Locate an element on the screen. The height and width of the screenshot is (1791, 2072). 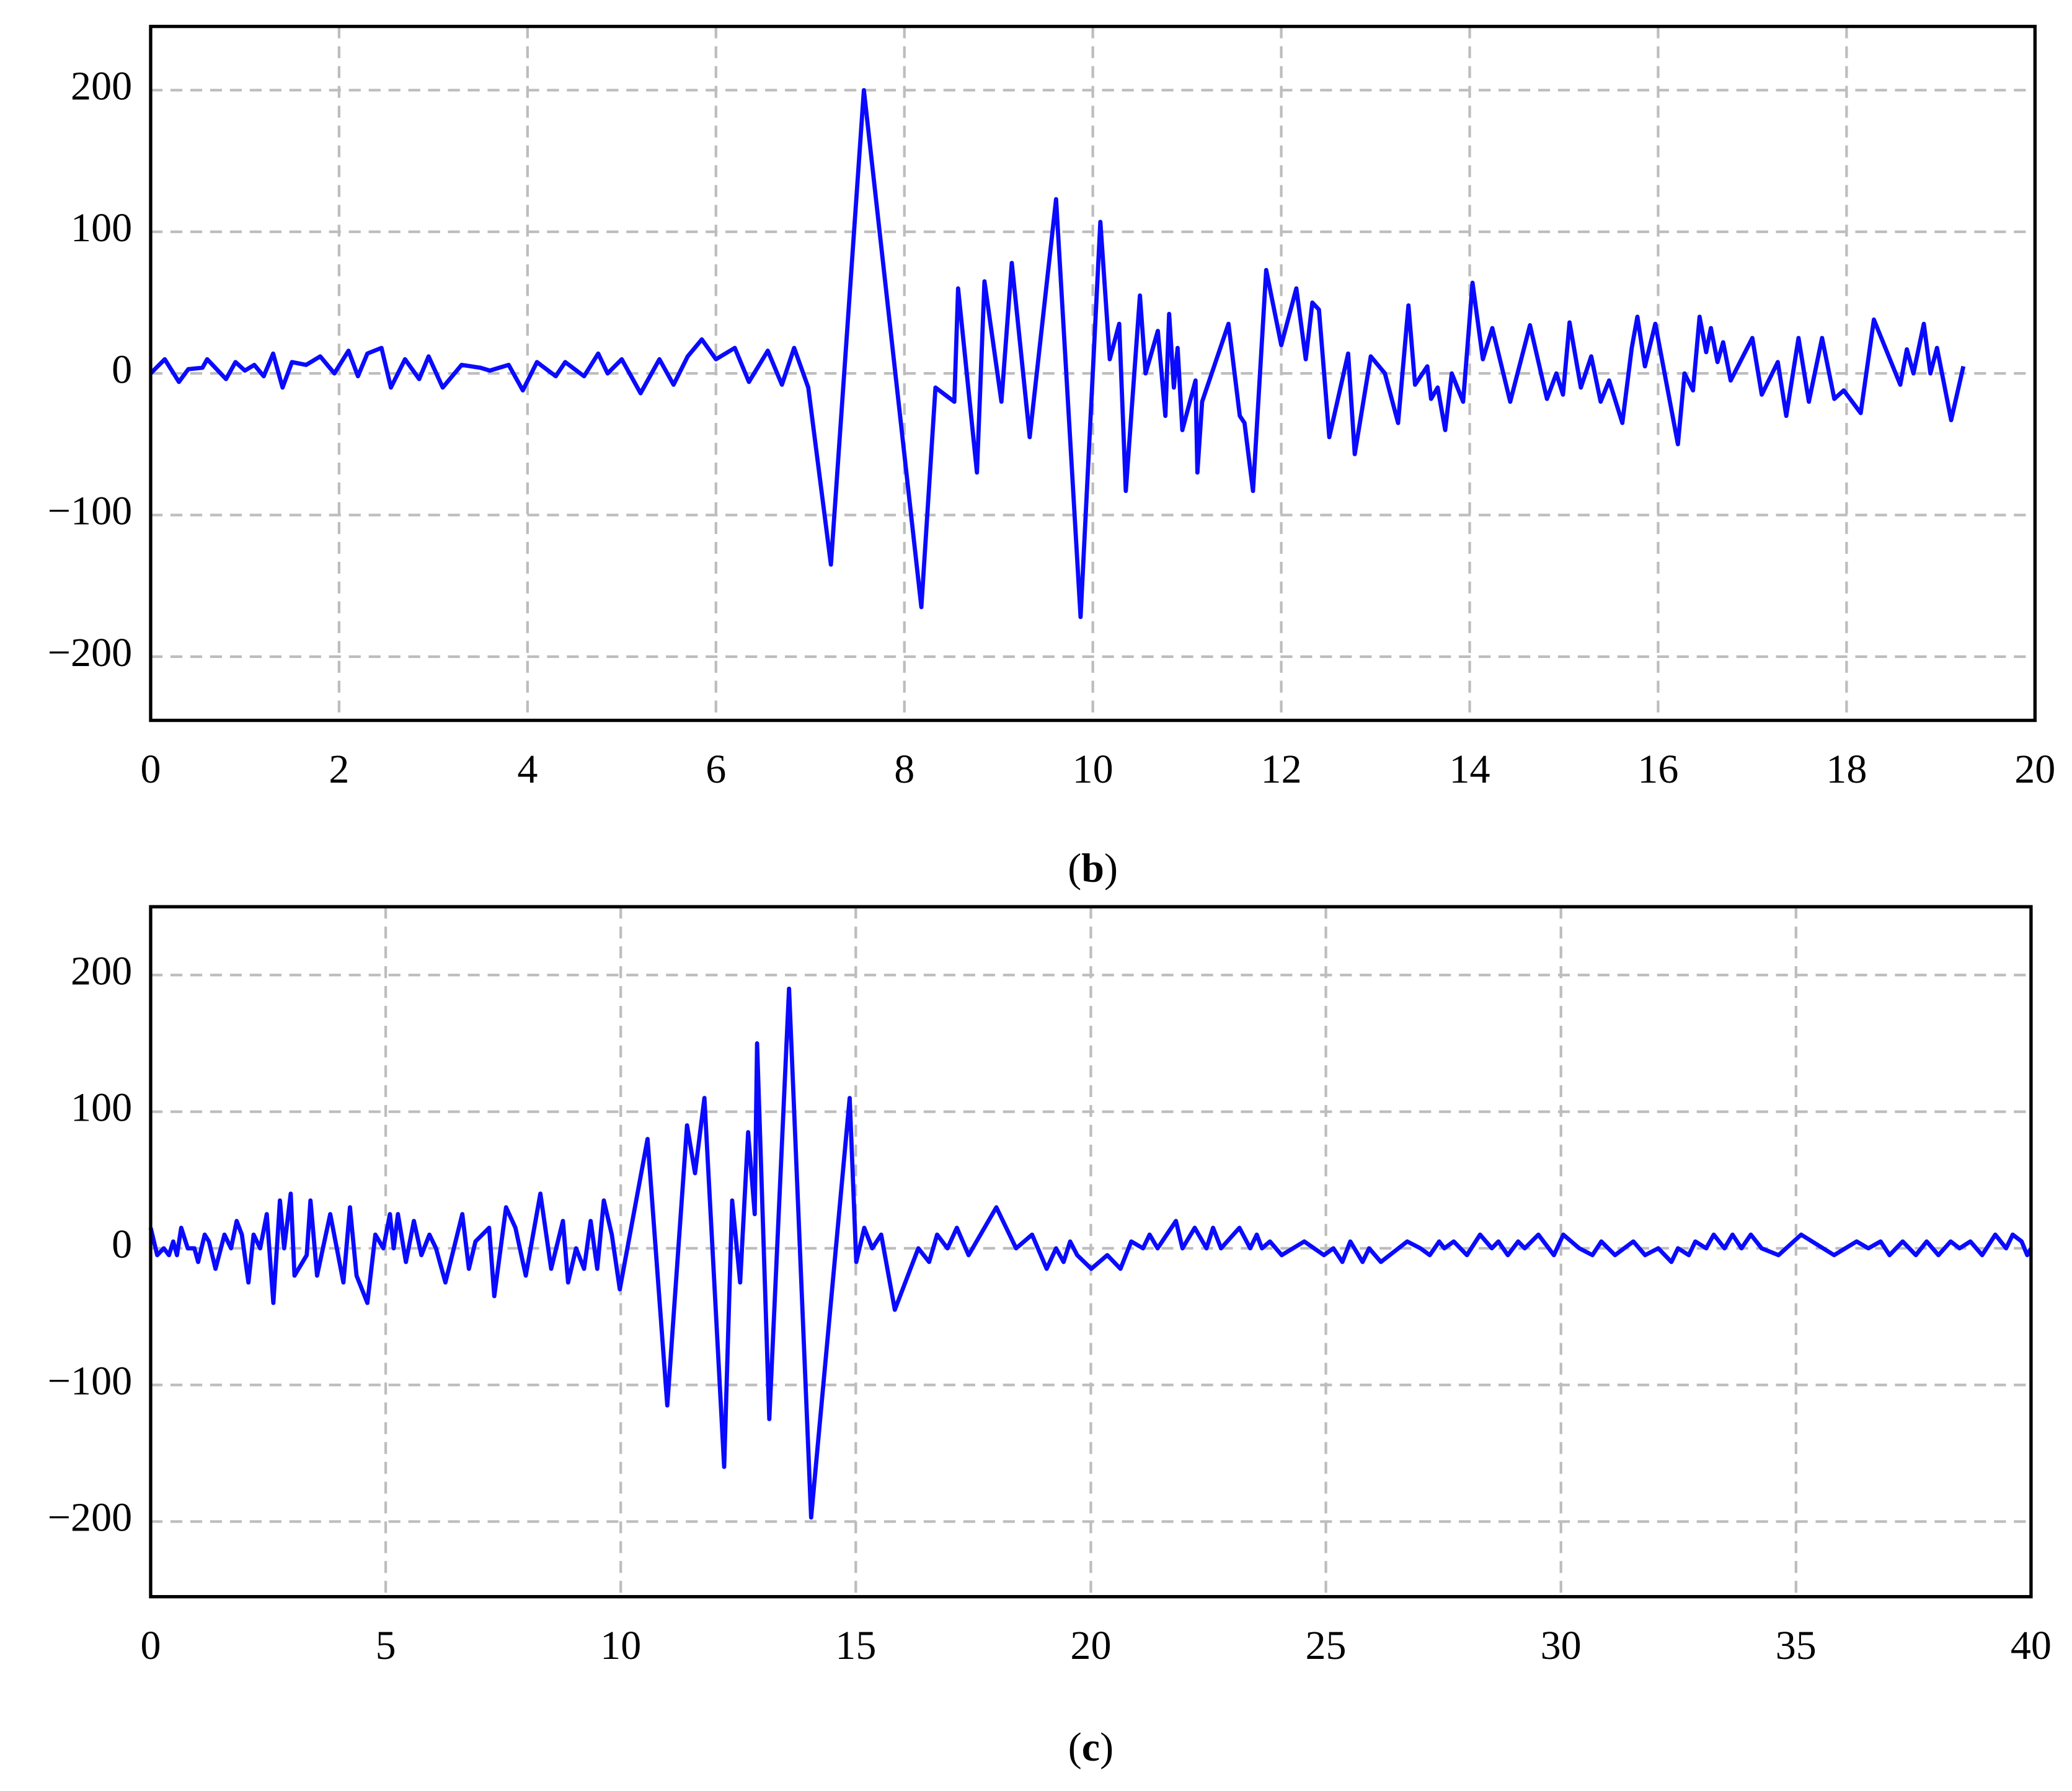
x-tick-label: 18 is located at coordinates (1846, 769).